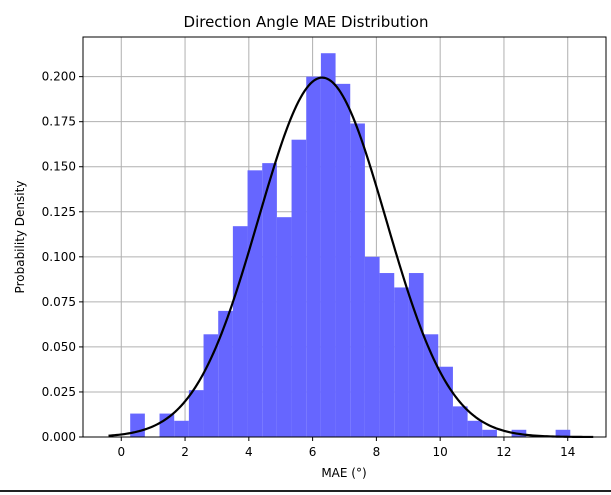  I want to click on chart-title: Direction Angle MAE Distribution, so click(306, 22).